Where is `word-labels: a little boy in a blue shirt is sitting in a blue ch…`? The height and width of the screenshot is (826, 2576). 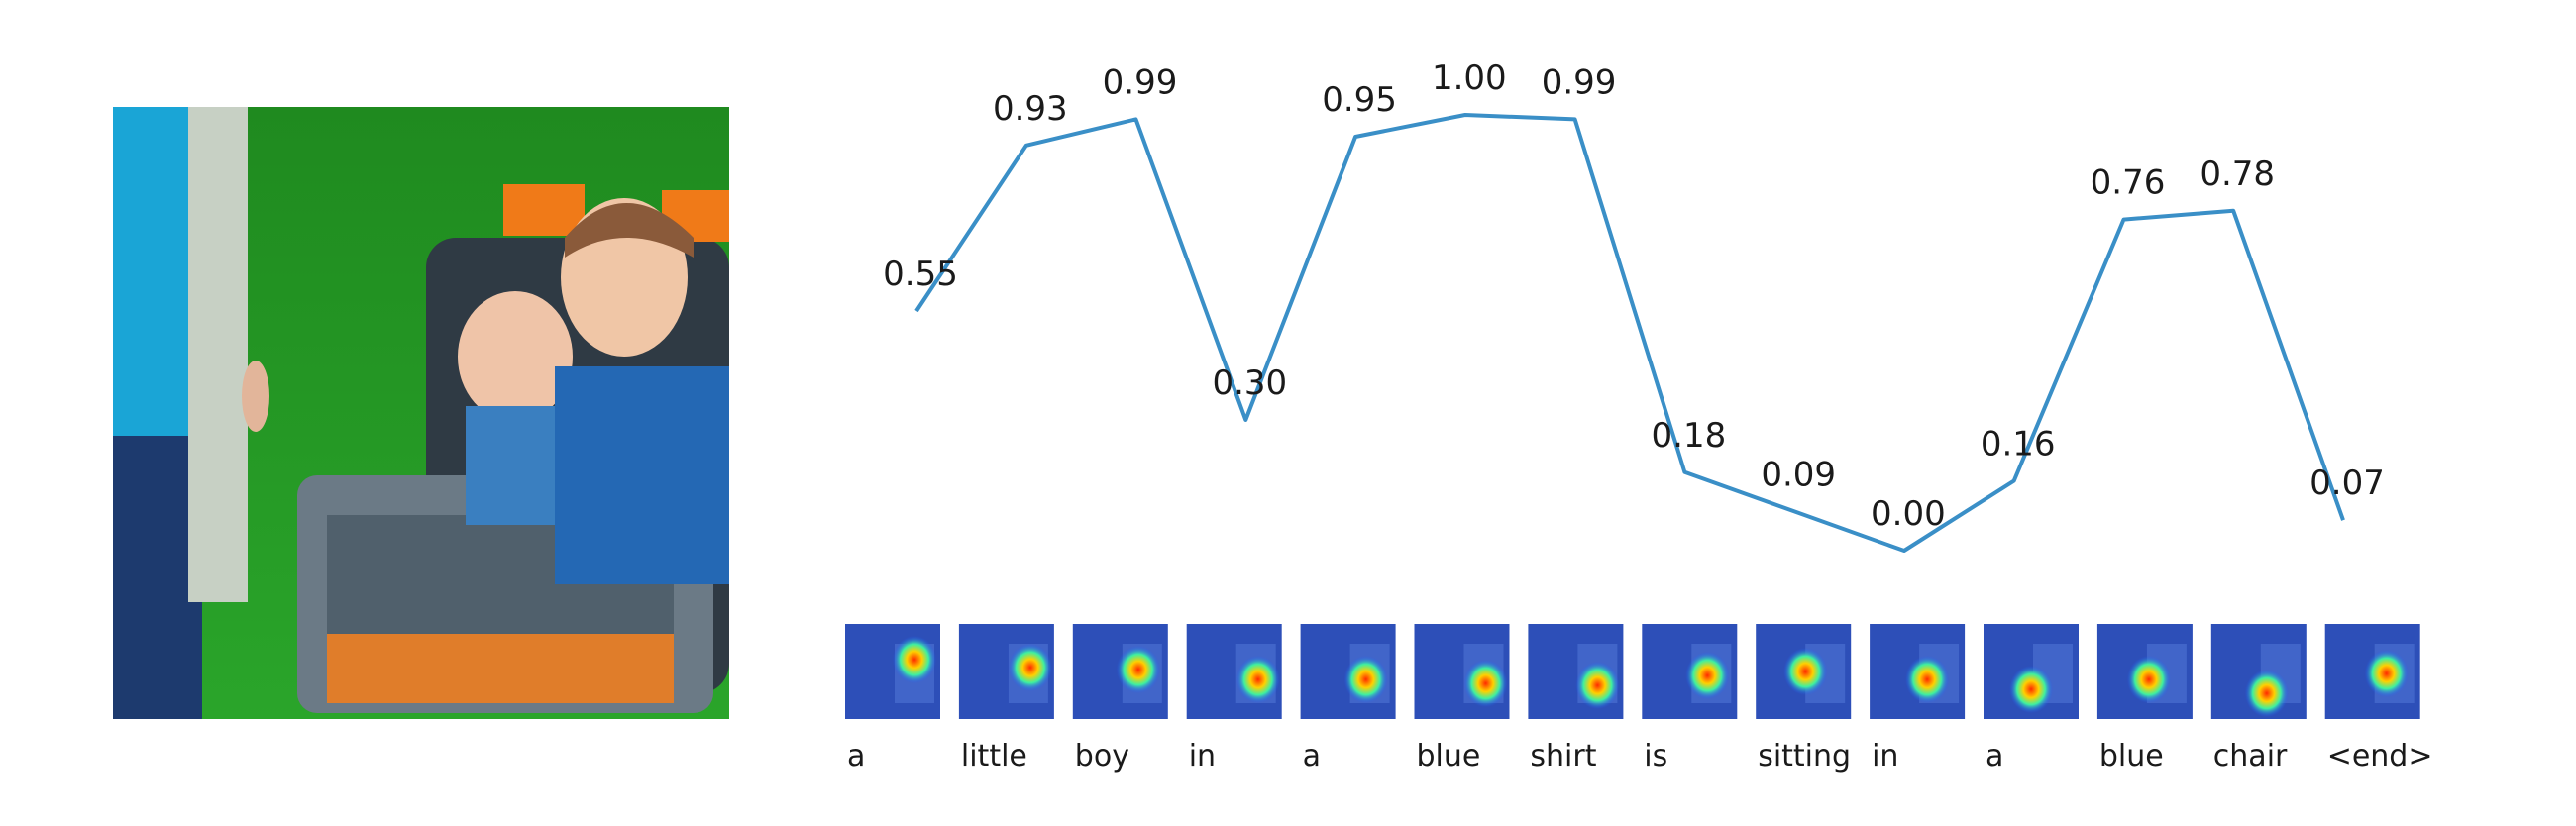
word-labels: a little boy in a blue shirt is sitting in a blue ch… is located at coordinates (1639, 757).